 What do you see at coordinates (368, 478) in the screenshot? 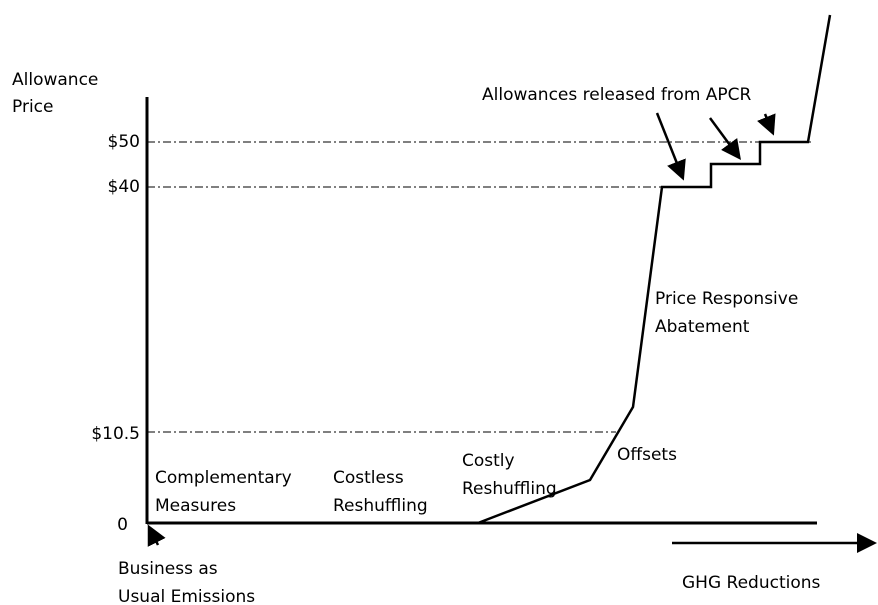
I see `label: Costless` at bounding box center [368, 478].